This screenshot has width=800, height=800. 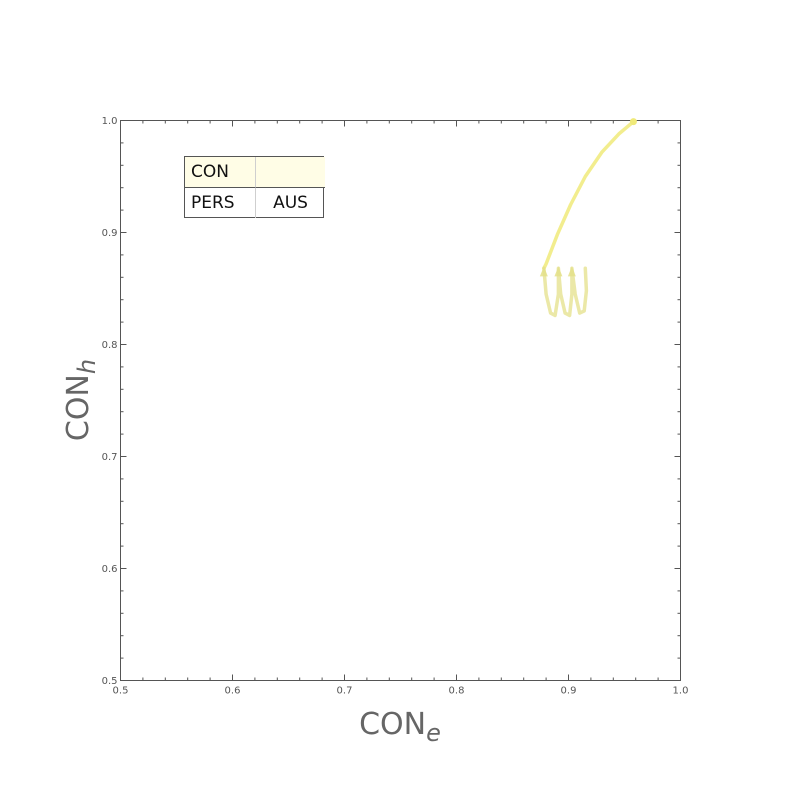 I want to click on y-tick-label: 0.7, so click(x=110, y=457).